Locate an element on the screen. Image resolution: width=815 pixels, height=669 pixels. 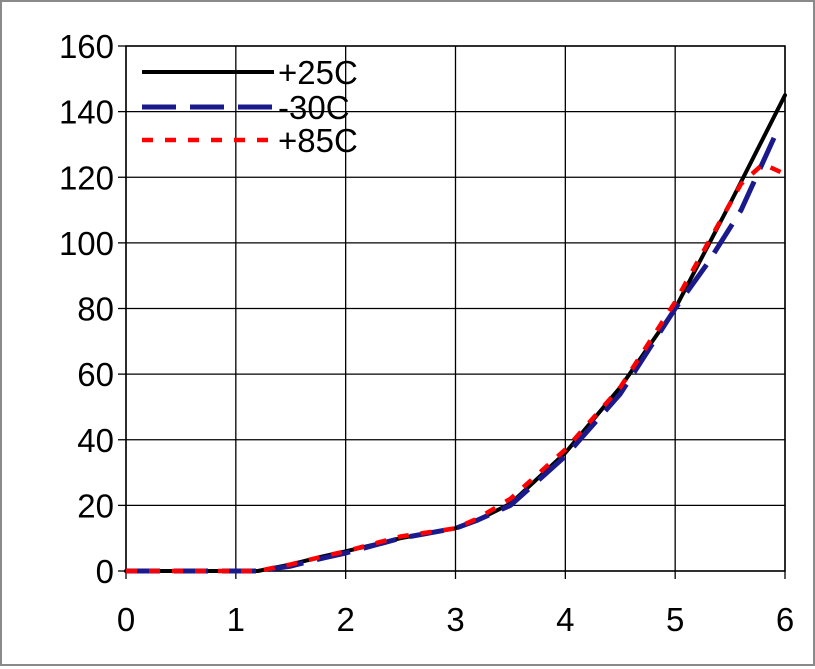
x-tick-label: 0 is located at coordinates (126, 619).